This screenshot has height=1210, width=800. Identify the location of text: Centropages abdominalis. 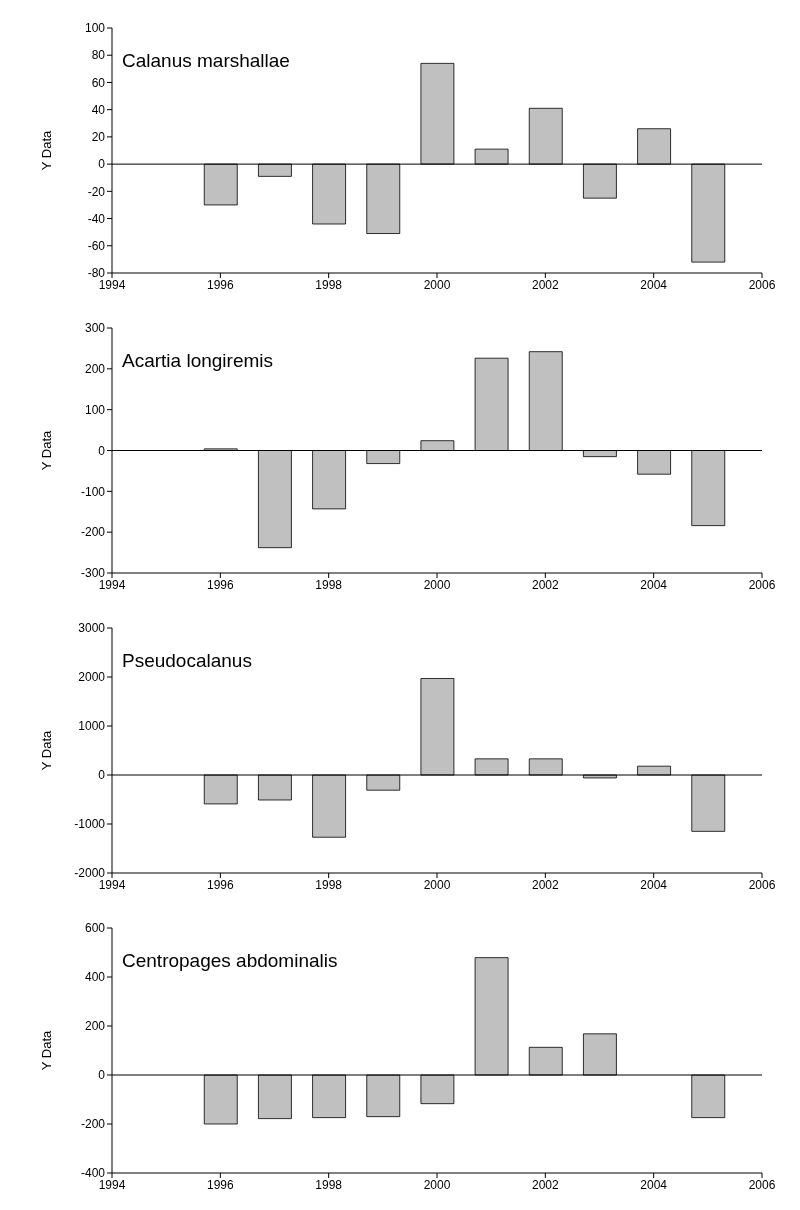
(230, 961).